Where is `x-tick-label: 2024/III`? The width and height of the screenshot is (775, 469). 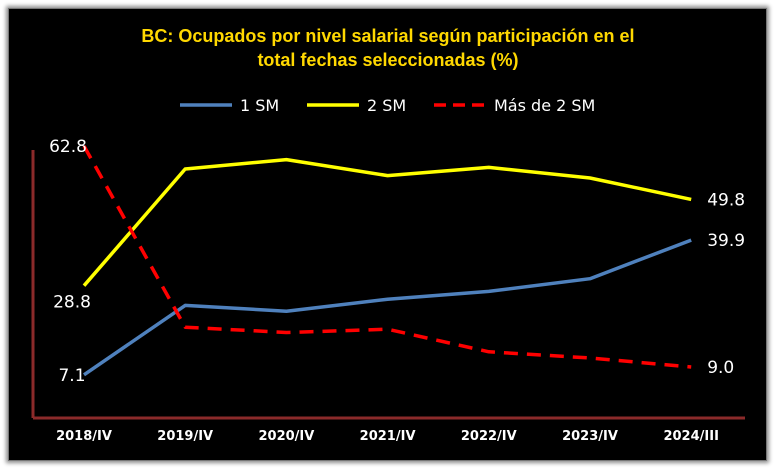
x-tick-label: 2024/III is located at coordinates (690, 436).